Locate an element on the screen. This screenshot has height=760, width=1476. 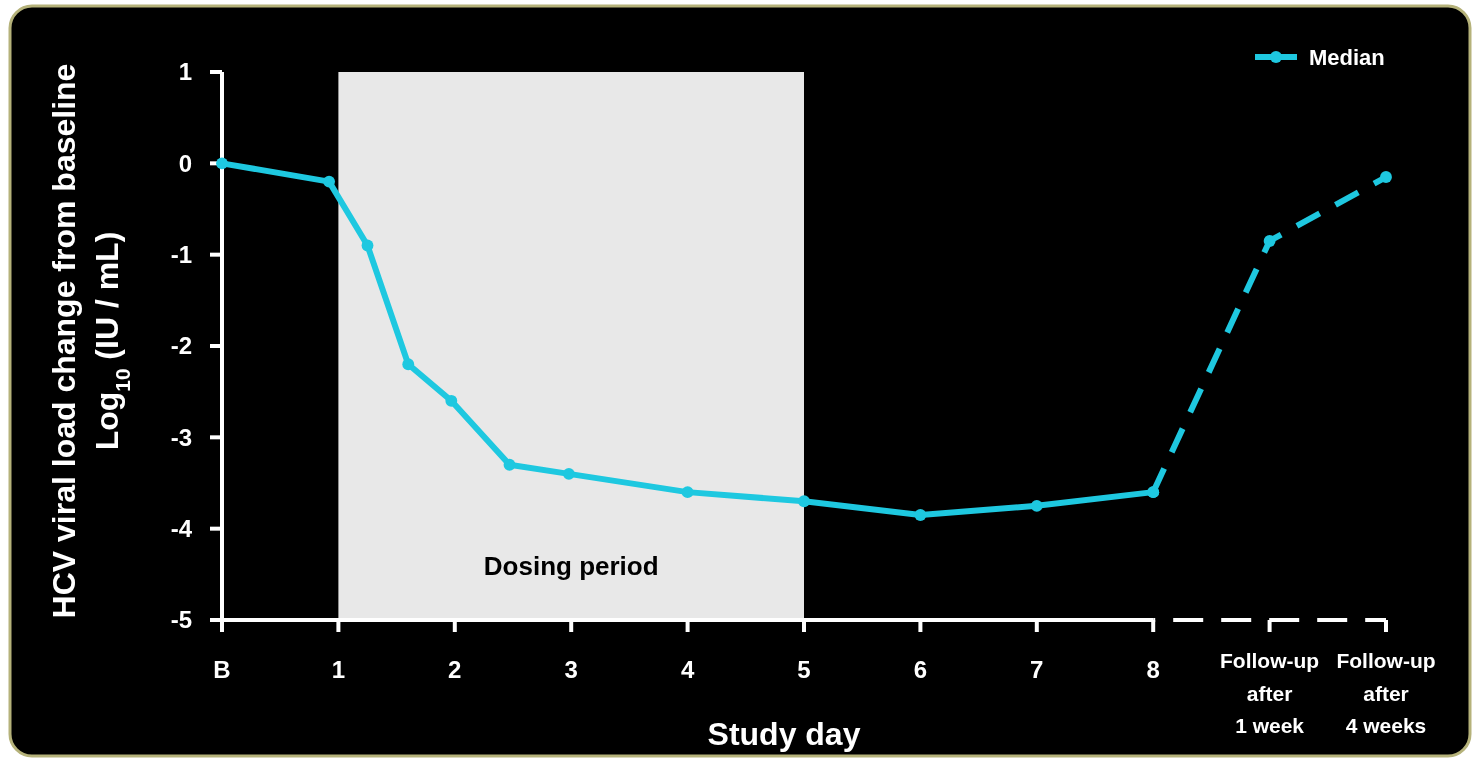
y-tick-label: 0 is located at coordinates (185, 163).